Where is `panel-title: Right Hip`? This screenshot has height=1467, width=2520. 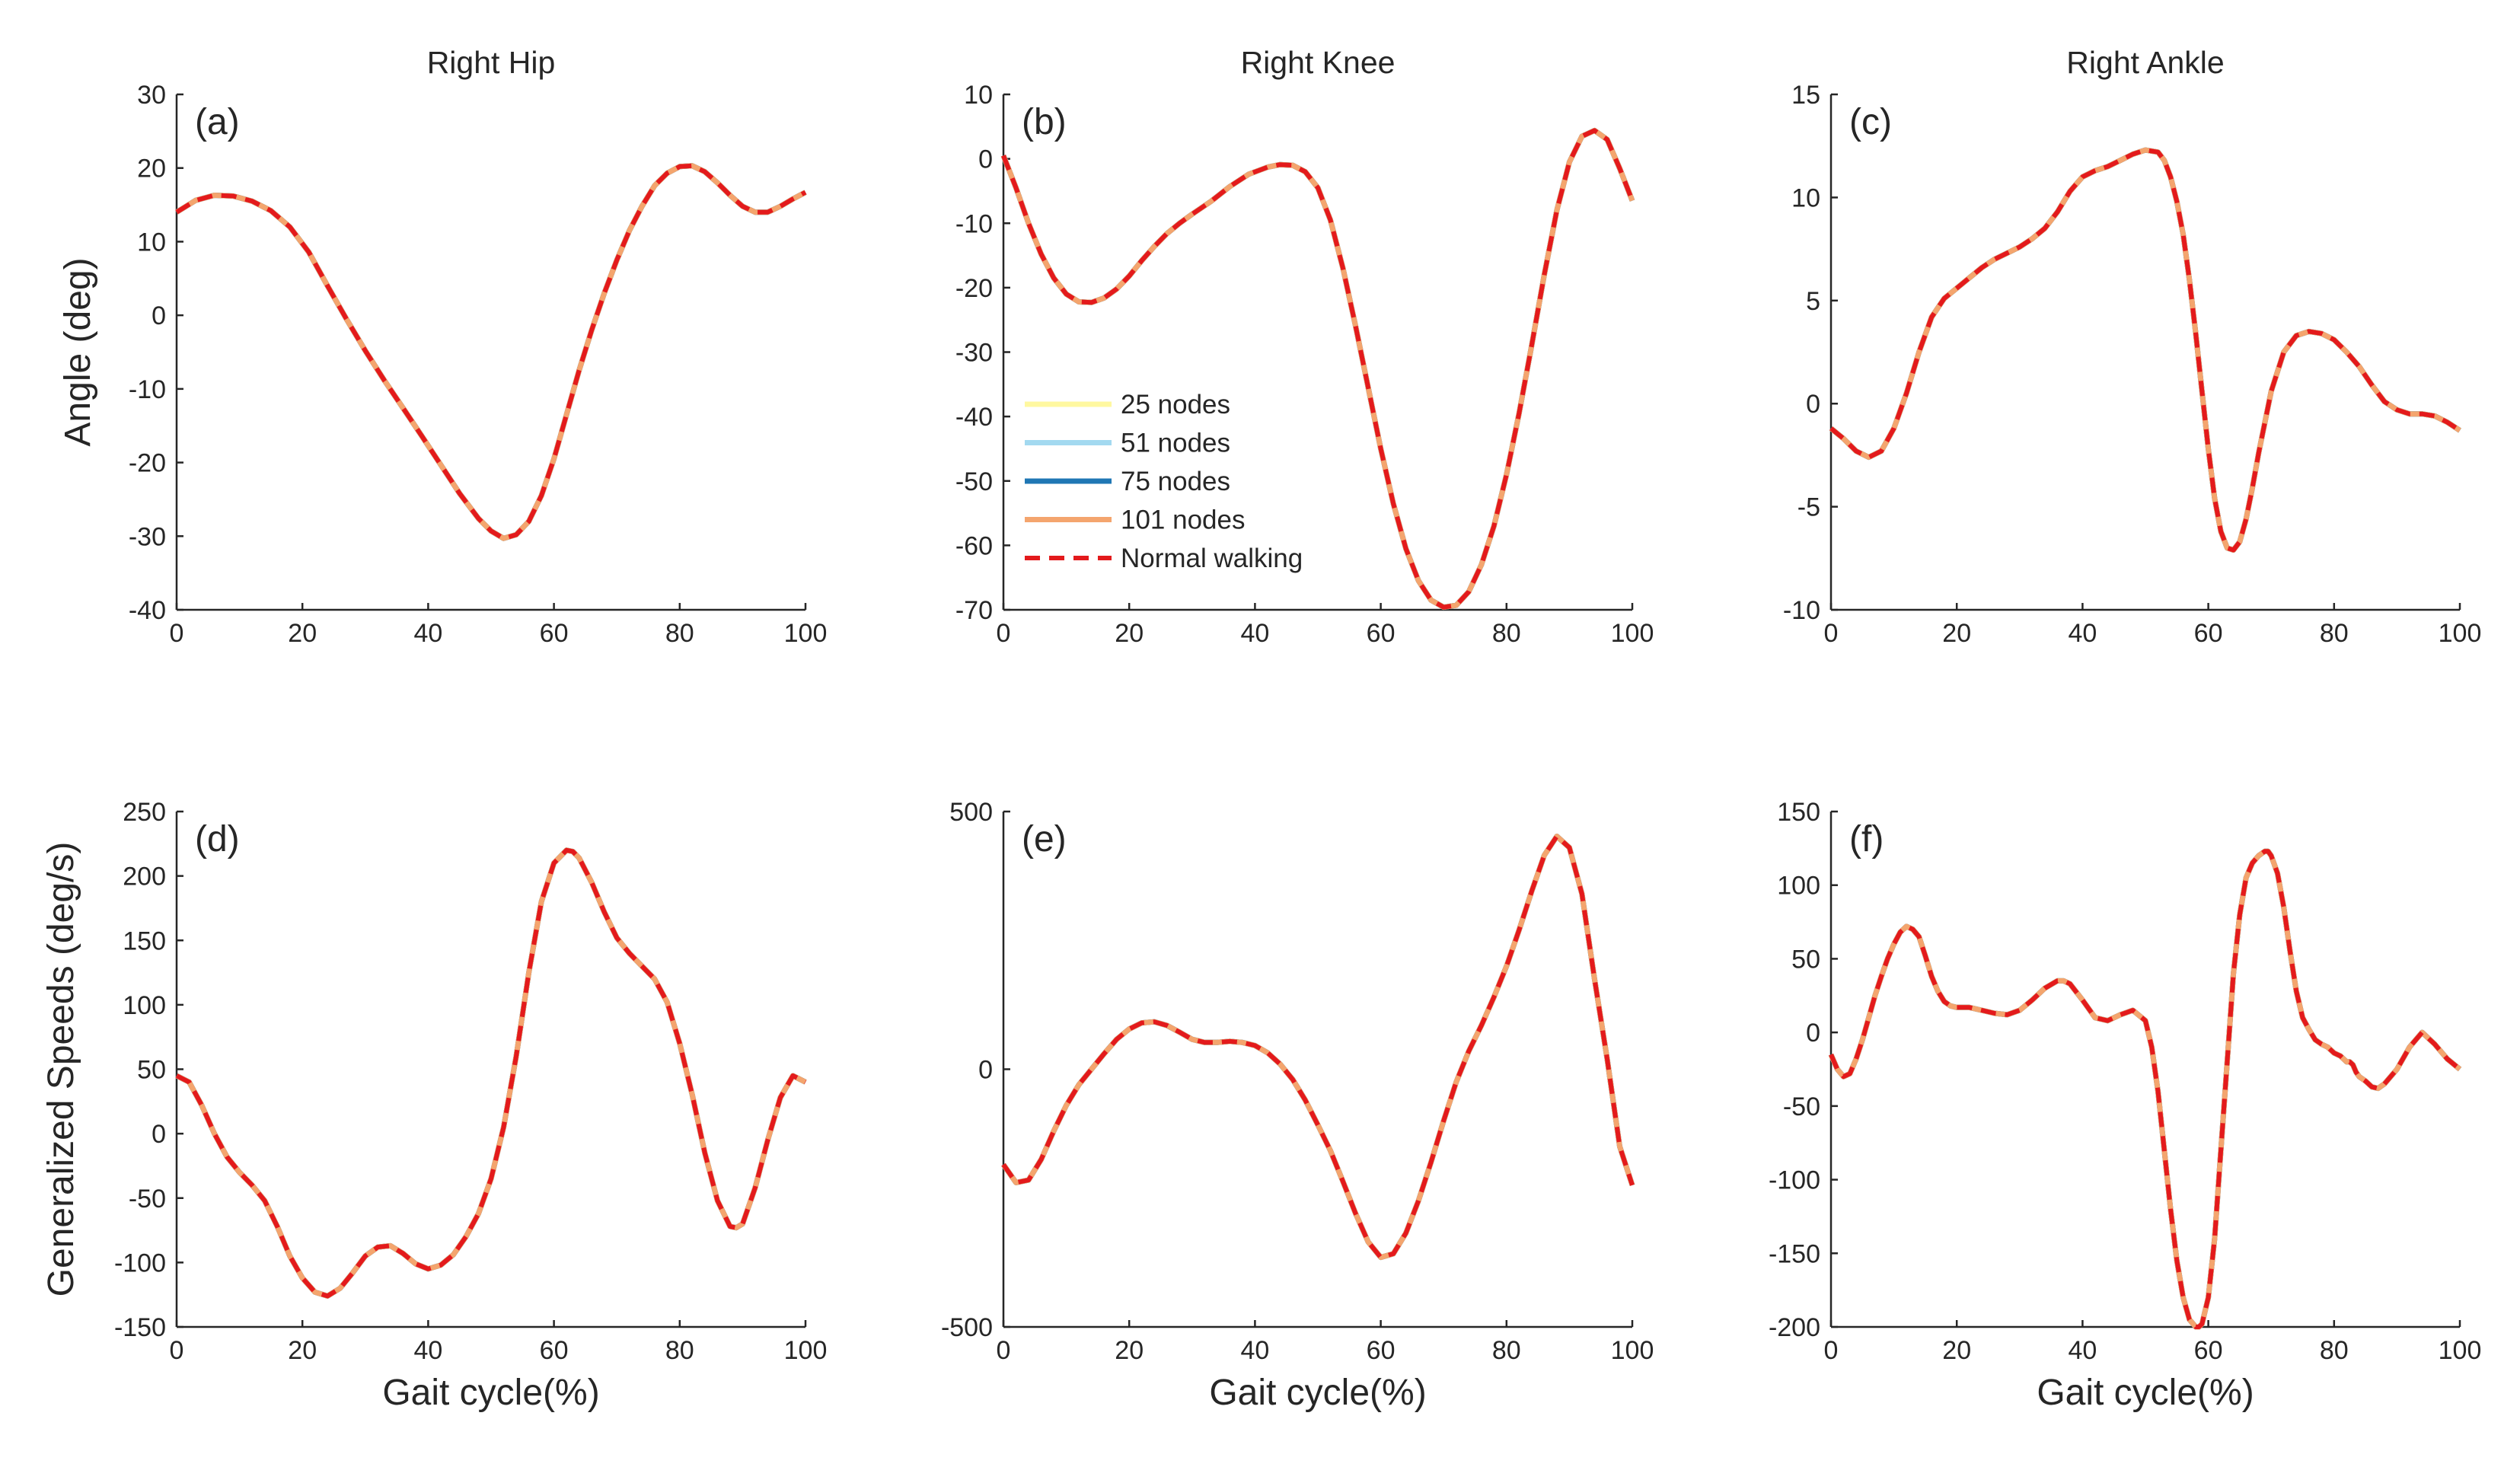
panel-title: Right Hip is located at coordinates (491, 62).